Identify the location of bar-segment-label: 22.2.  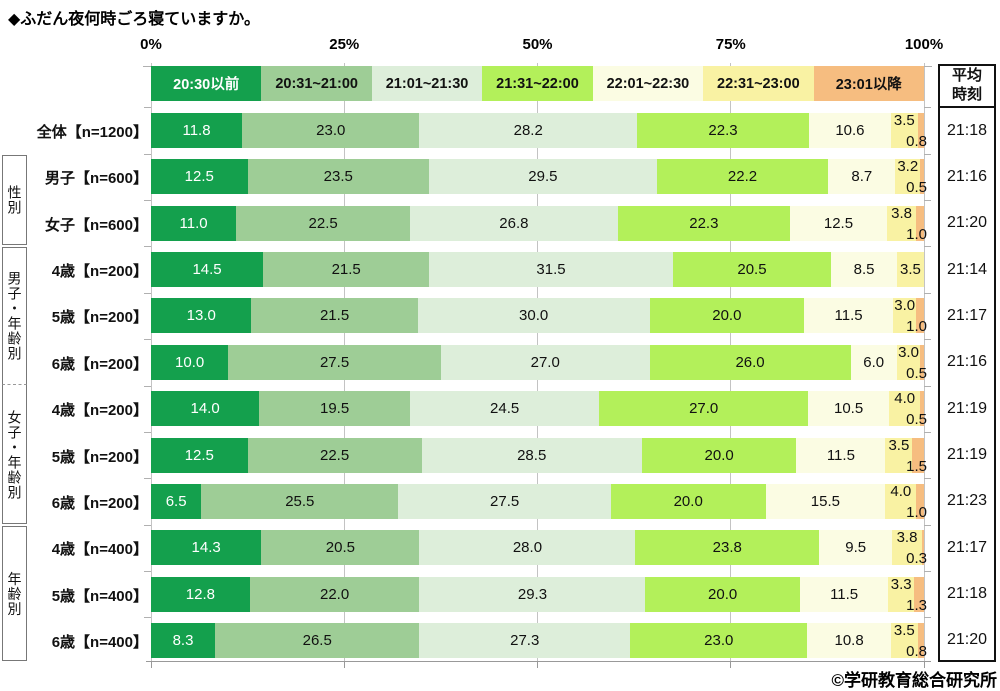
(742, 177).